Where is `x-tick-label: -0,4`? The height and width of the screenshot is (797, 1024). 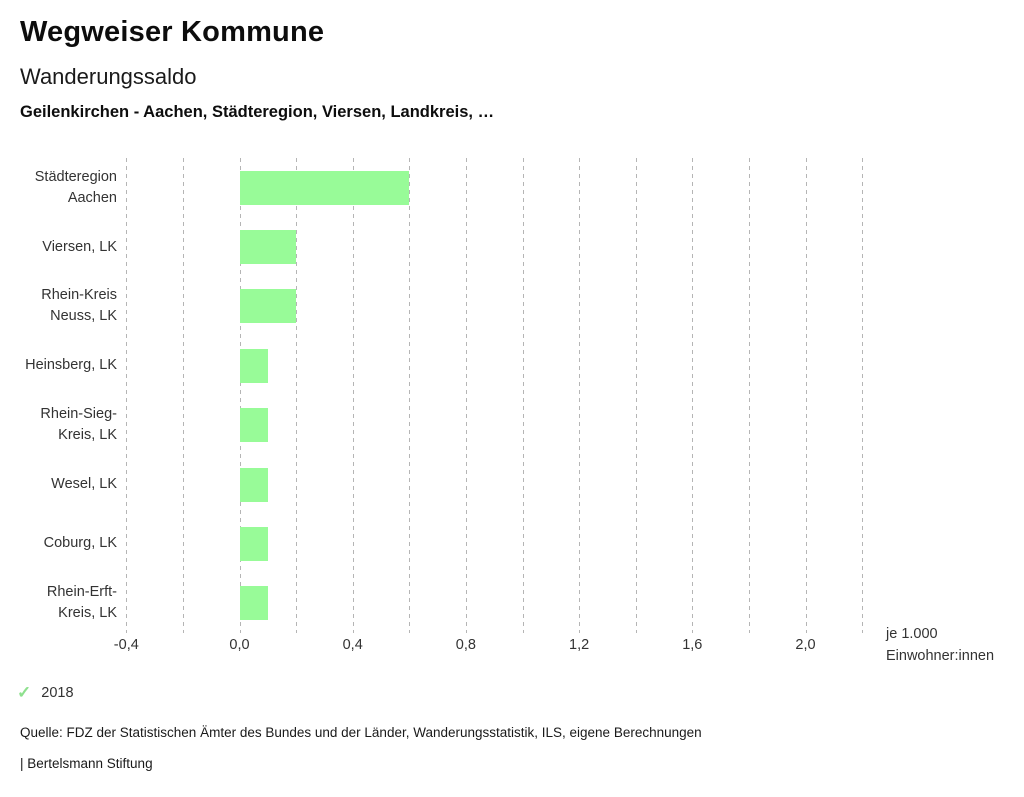
x-tick-label: -0,4 is located at coordinates (126, 645).